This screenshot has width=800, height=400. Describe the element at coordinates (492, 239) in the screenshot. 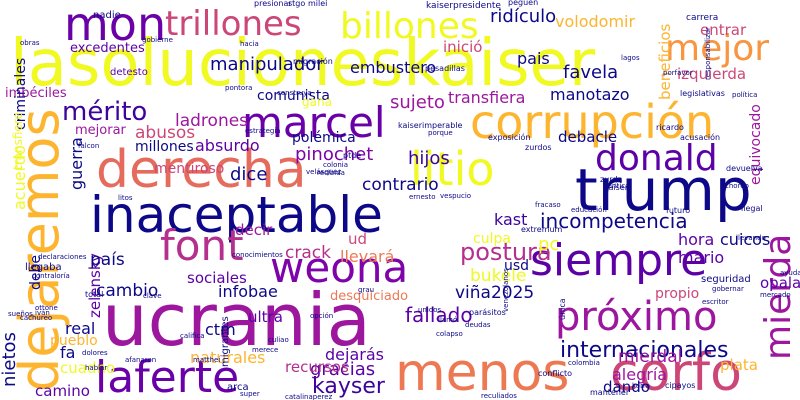

I see `word-culpa: culpa` at that location.